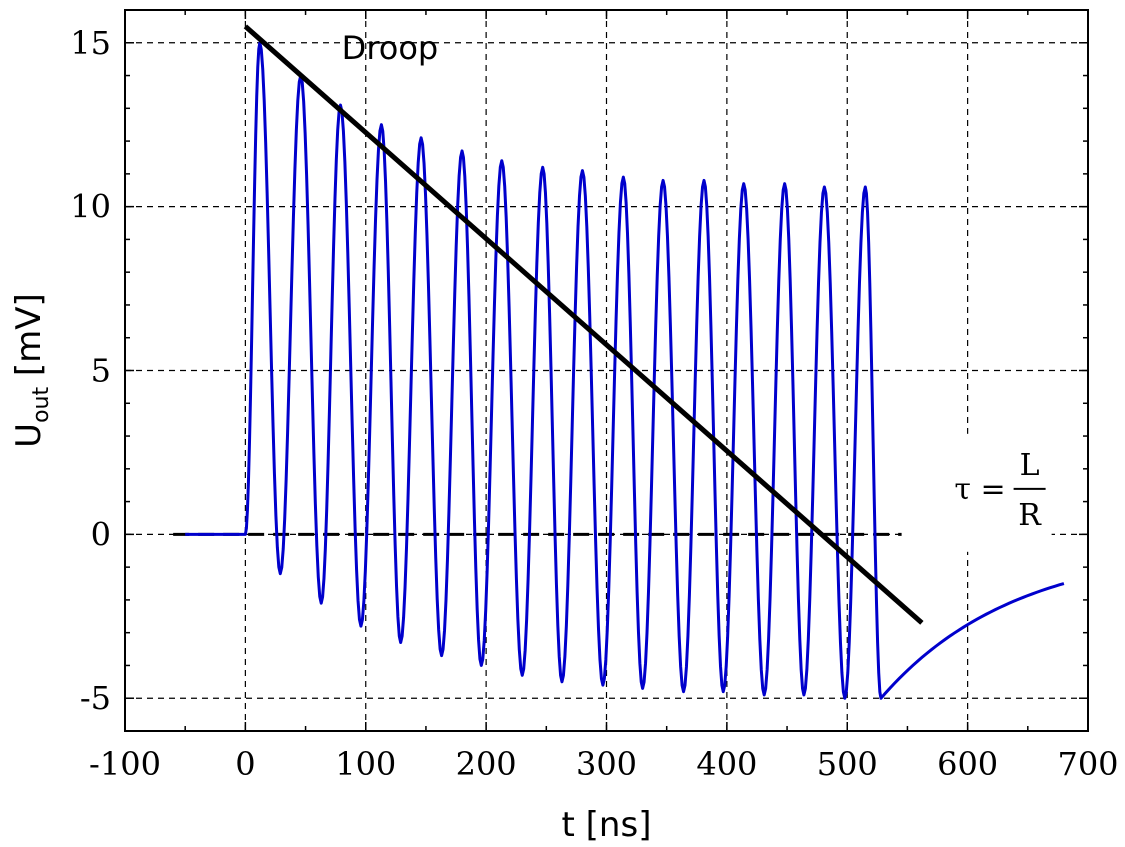  What do you see at coordinates (1087, 764) in the screenshot?
I see `x-tick-label: 700` at bounding box center [1087, 764].